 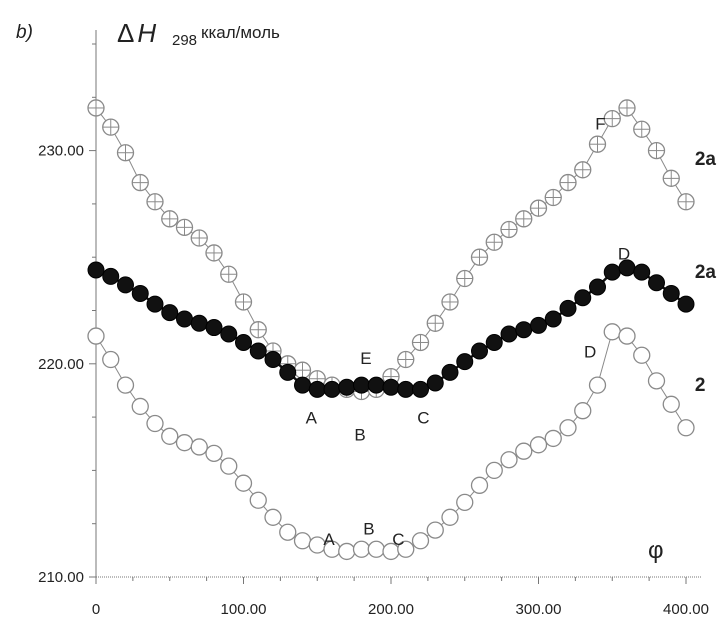 I want to click on x-tick-label: 300.00, so click(x=539, y=609).